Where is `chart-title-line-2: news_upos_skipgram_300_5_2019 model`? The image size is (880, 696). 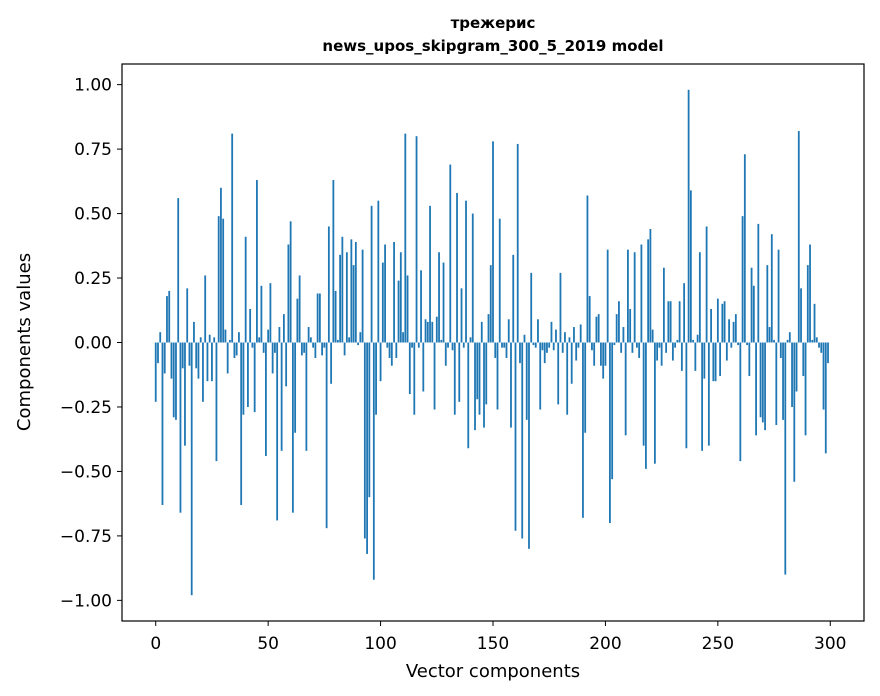 chart-title-line-2: news_upos_skipgram_300_5_2019 model is located at coordinates (492, 46).